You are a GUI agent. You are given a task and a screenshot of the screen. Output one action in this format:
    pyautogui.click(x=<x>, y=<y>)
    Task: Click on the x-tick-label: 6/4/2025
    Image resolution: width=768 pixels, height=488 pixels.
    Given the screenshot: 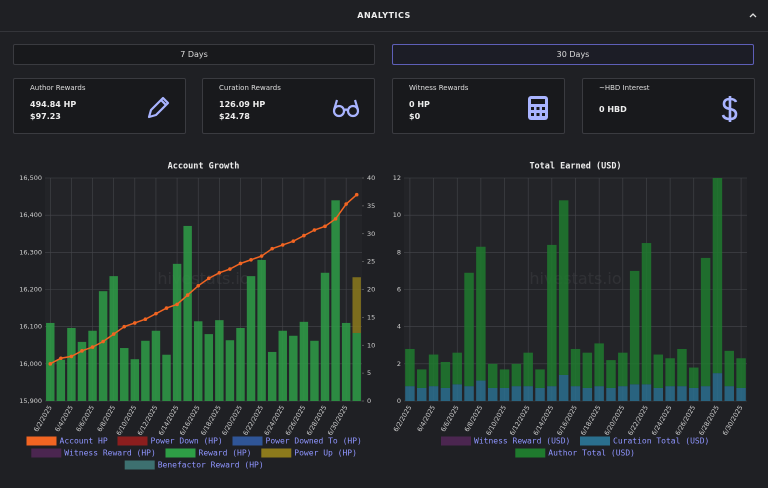 What is the action you would take?
    pyautogui.click(x=427, y=418)
    